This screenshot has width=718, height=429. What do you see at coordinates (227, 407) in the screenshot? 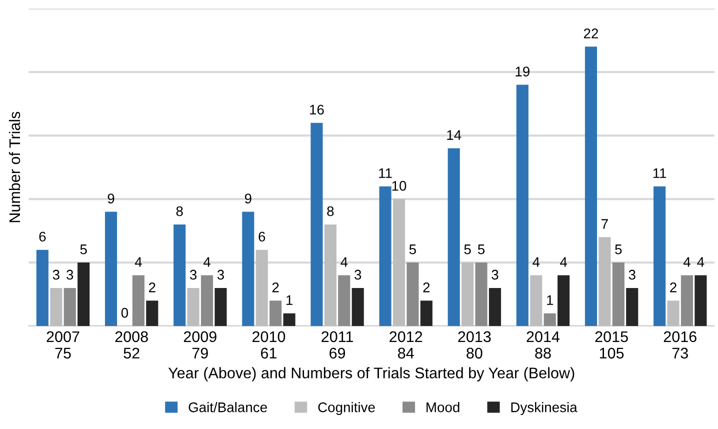
I see `legend-label: Gait/Balance` at bounding box center [227, 407].